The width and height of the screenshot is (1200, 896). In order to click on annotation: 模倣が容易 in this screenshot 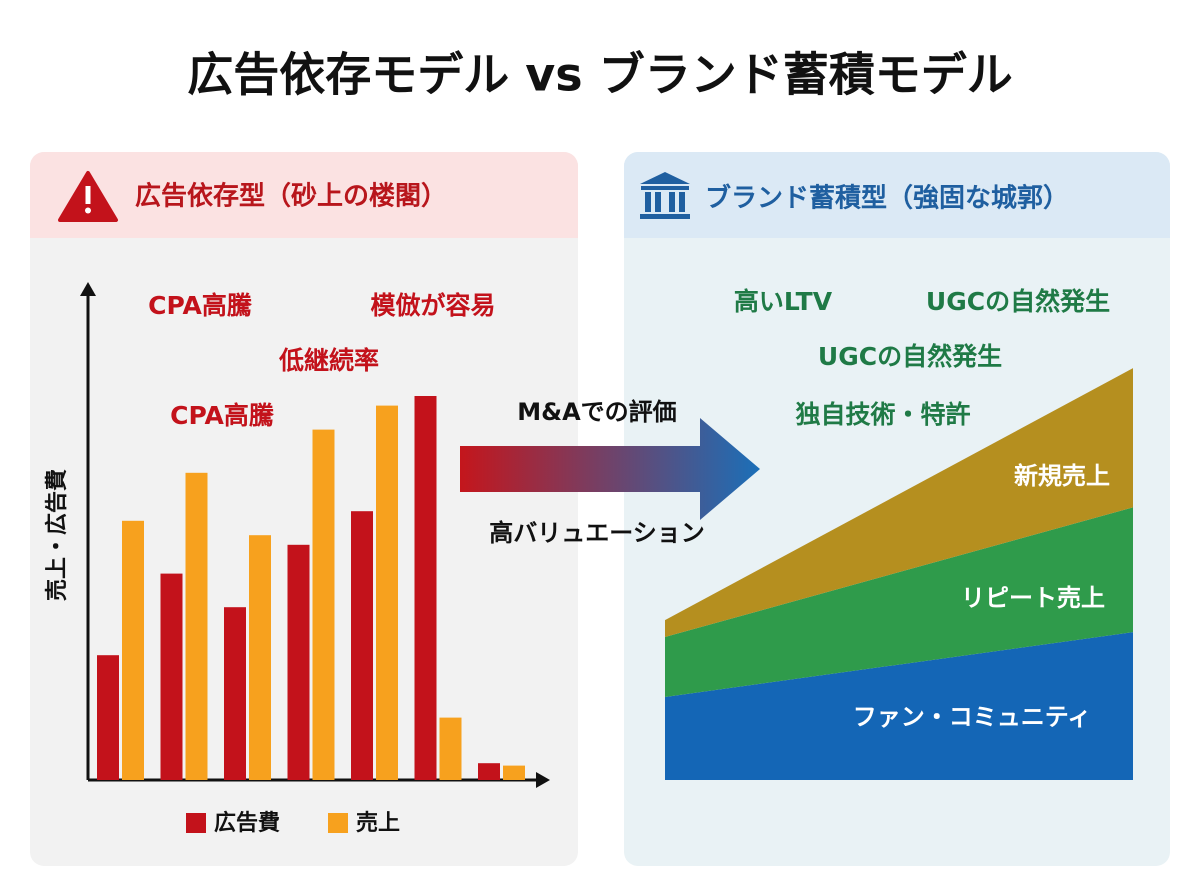, I will do `click(432, 305)`.